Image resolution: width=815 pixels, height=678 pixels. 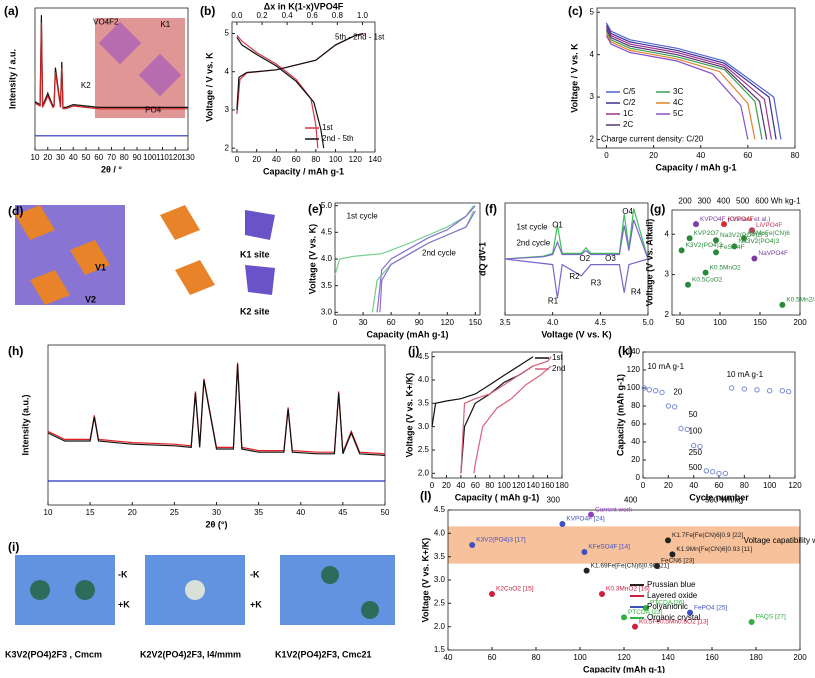 What do you see at coordinates (363, 15) in the screenshot?
I see `x2-tick-label: 1.0` at bounding box center [363, 15].